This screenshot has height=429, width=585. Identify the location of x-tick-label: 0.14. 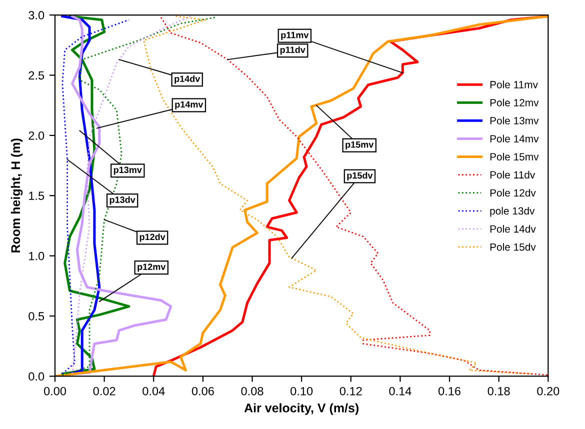
(400, 391).